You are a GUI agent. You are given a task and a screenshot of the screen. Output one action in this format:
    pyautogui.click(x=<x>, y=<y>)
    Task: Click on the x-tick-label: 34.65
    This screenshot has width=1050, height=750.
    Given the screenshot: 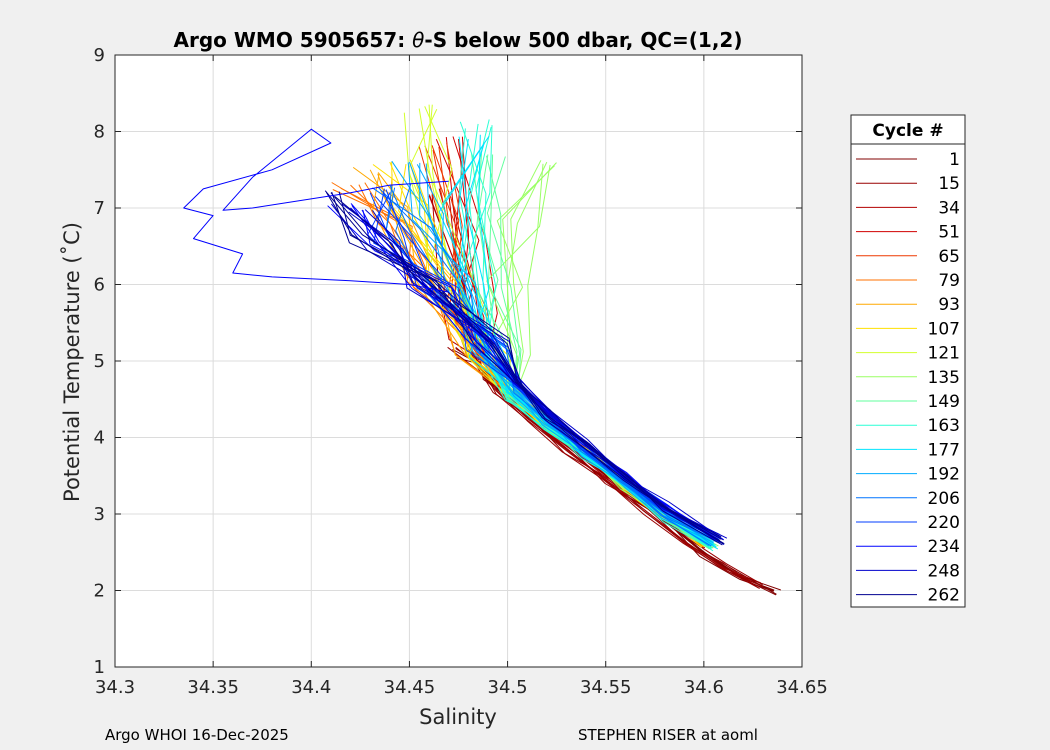 What is the action you would take?
    pyautogui.click(x=802, y=687)
    